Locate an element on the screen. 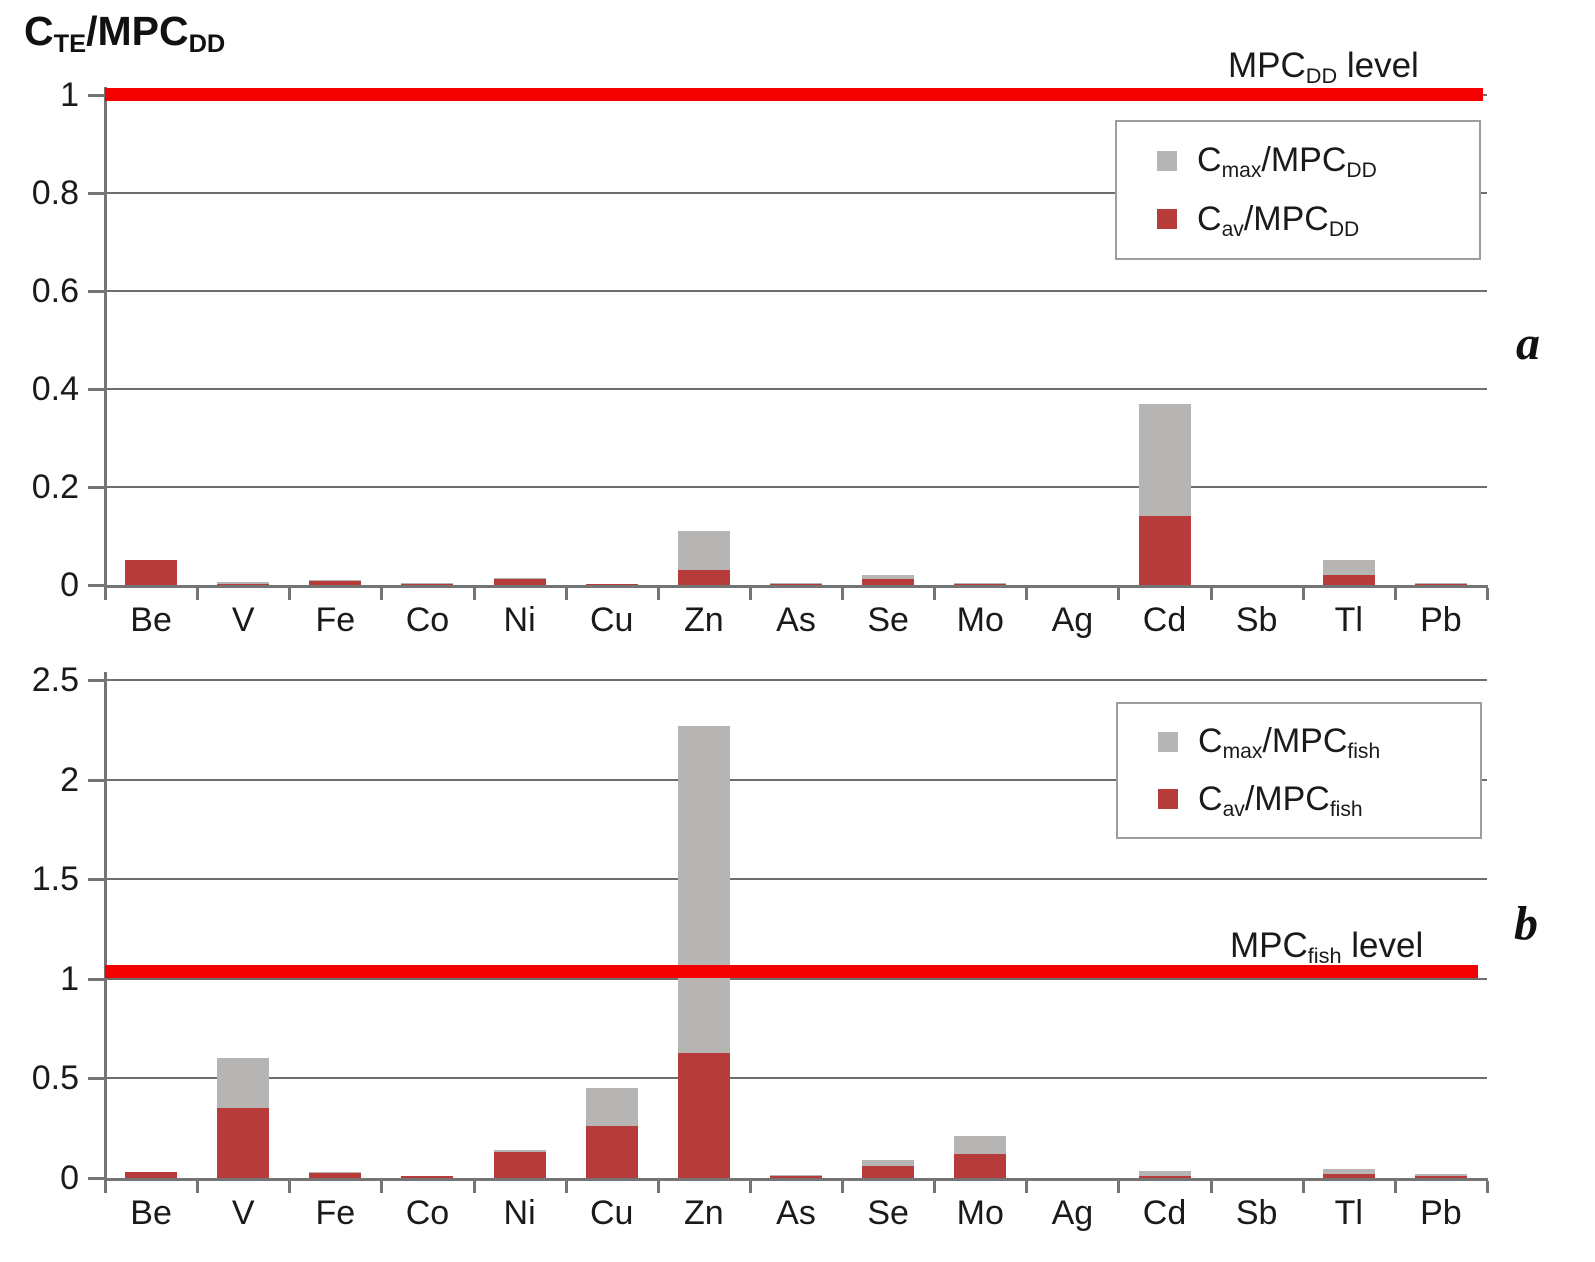 This screenshot has height=1262, width=1595. title-subscript: DD is located at coordinates (207, 44).